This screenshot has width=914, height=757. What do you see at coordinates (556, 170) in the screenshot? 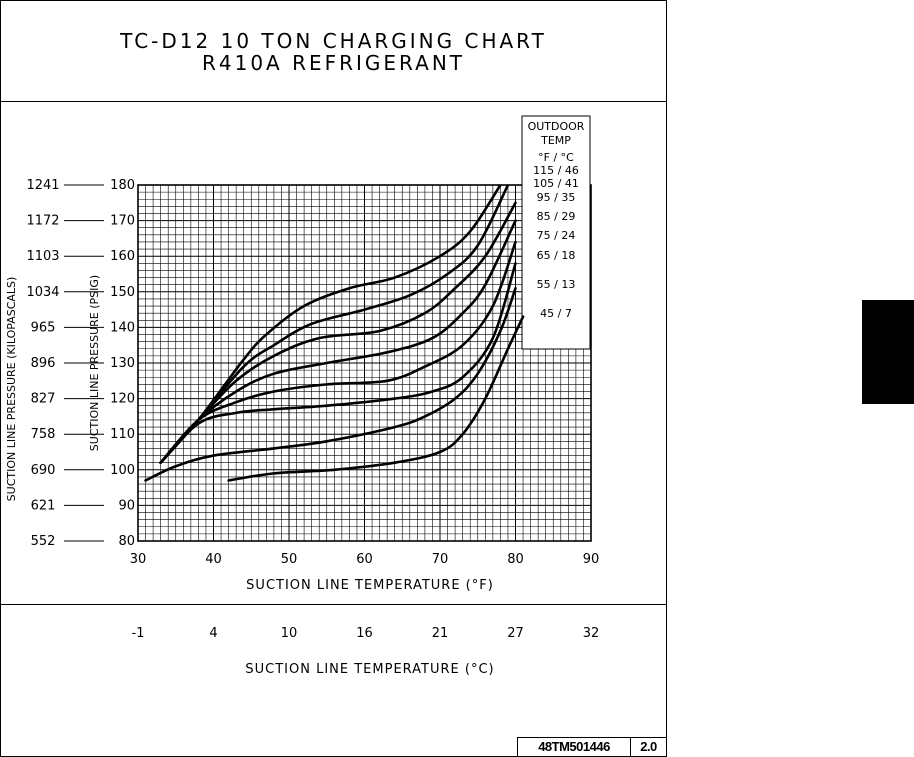
I see `legend-entry: 115 / 46` at bounding box center [556, 170].